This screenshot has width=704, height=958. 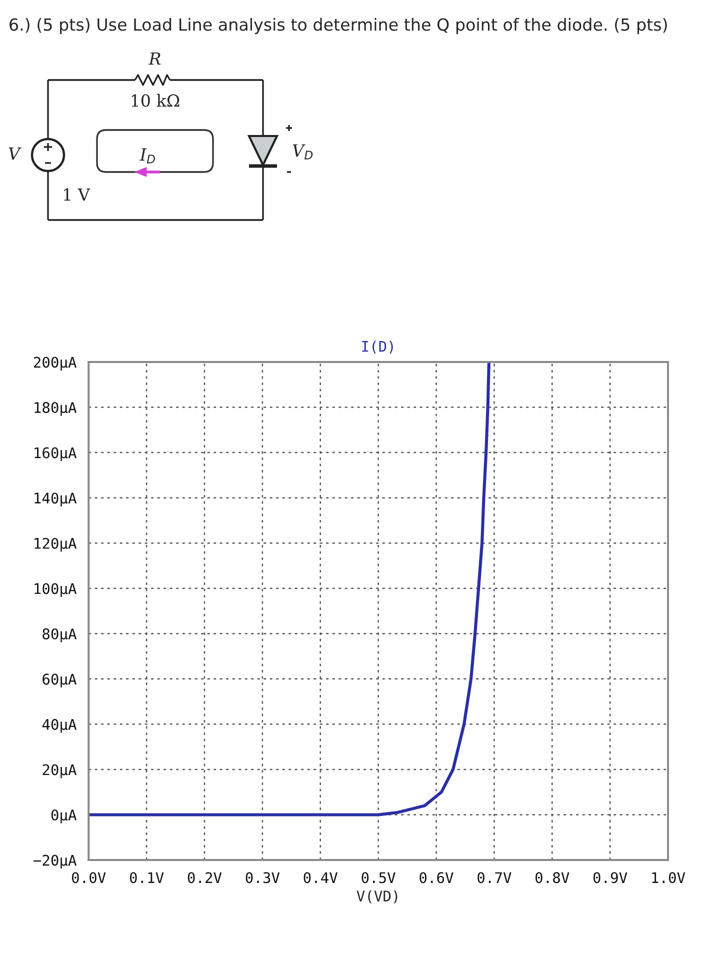 What do you see at coordinates (59, 635) in the screenshot?
I see `y-tick-label: 80µA` at bounding box center [59, 635].